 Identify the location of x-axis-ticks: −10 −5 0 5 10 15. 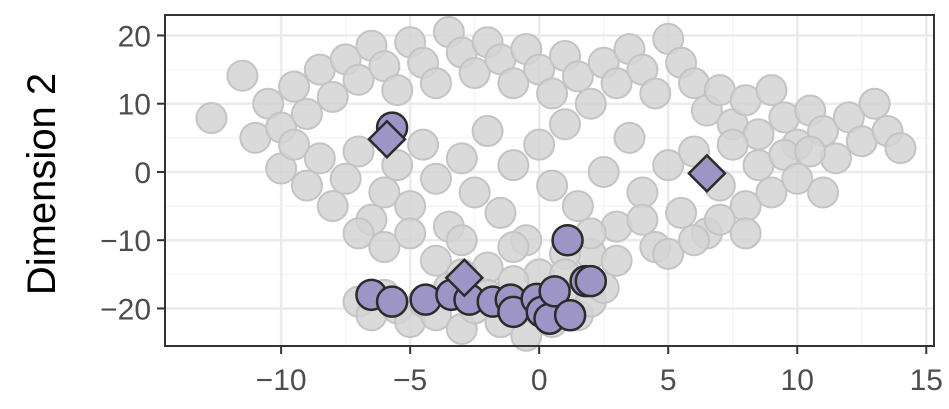
(599, 371).